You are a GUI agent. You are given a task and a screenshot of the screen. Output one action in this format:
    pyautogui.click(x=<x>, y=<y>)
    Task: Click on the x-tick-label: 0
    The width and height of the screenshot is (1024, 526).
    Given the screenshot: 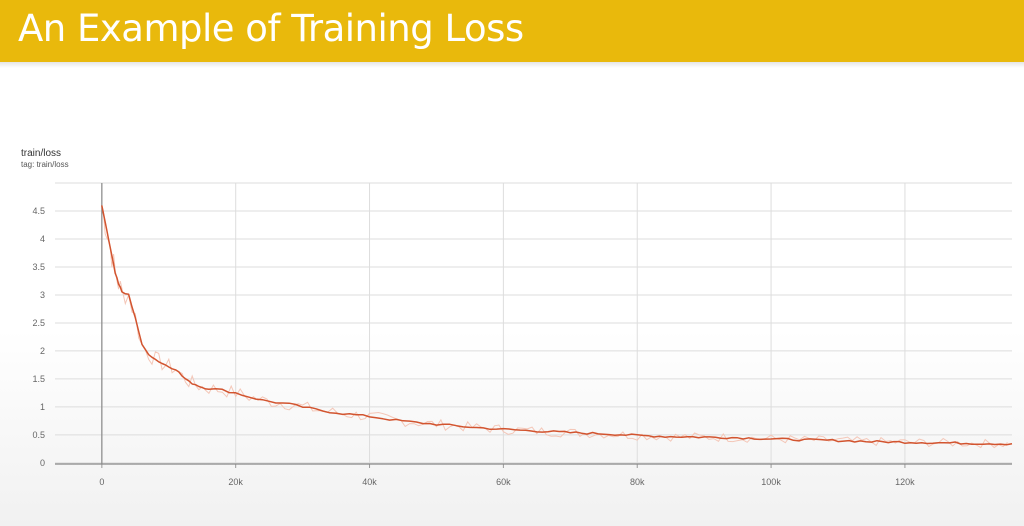 What is the action you would take?
    pyautogui.click(x=101, y=482)
    